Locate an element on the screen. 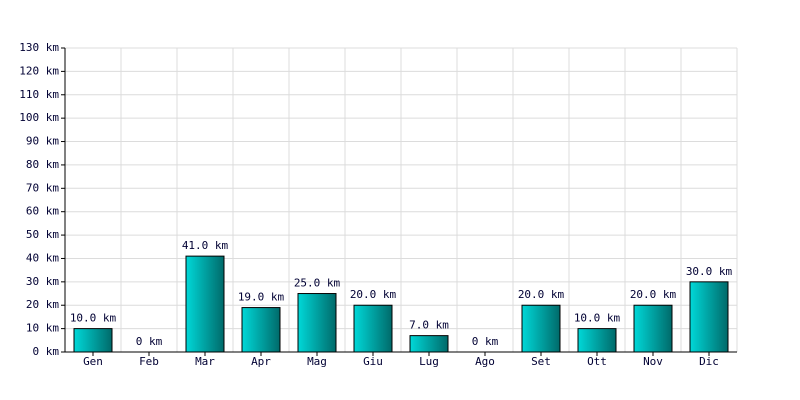 The image size is (800, 400). y-tick-label: 110 km is located at coordinates (39, 94).